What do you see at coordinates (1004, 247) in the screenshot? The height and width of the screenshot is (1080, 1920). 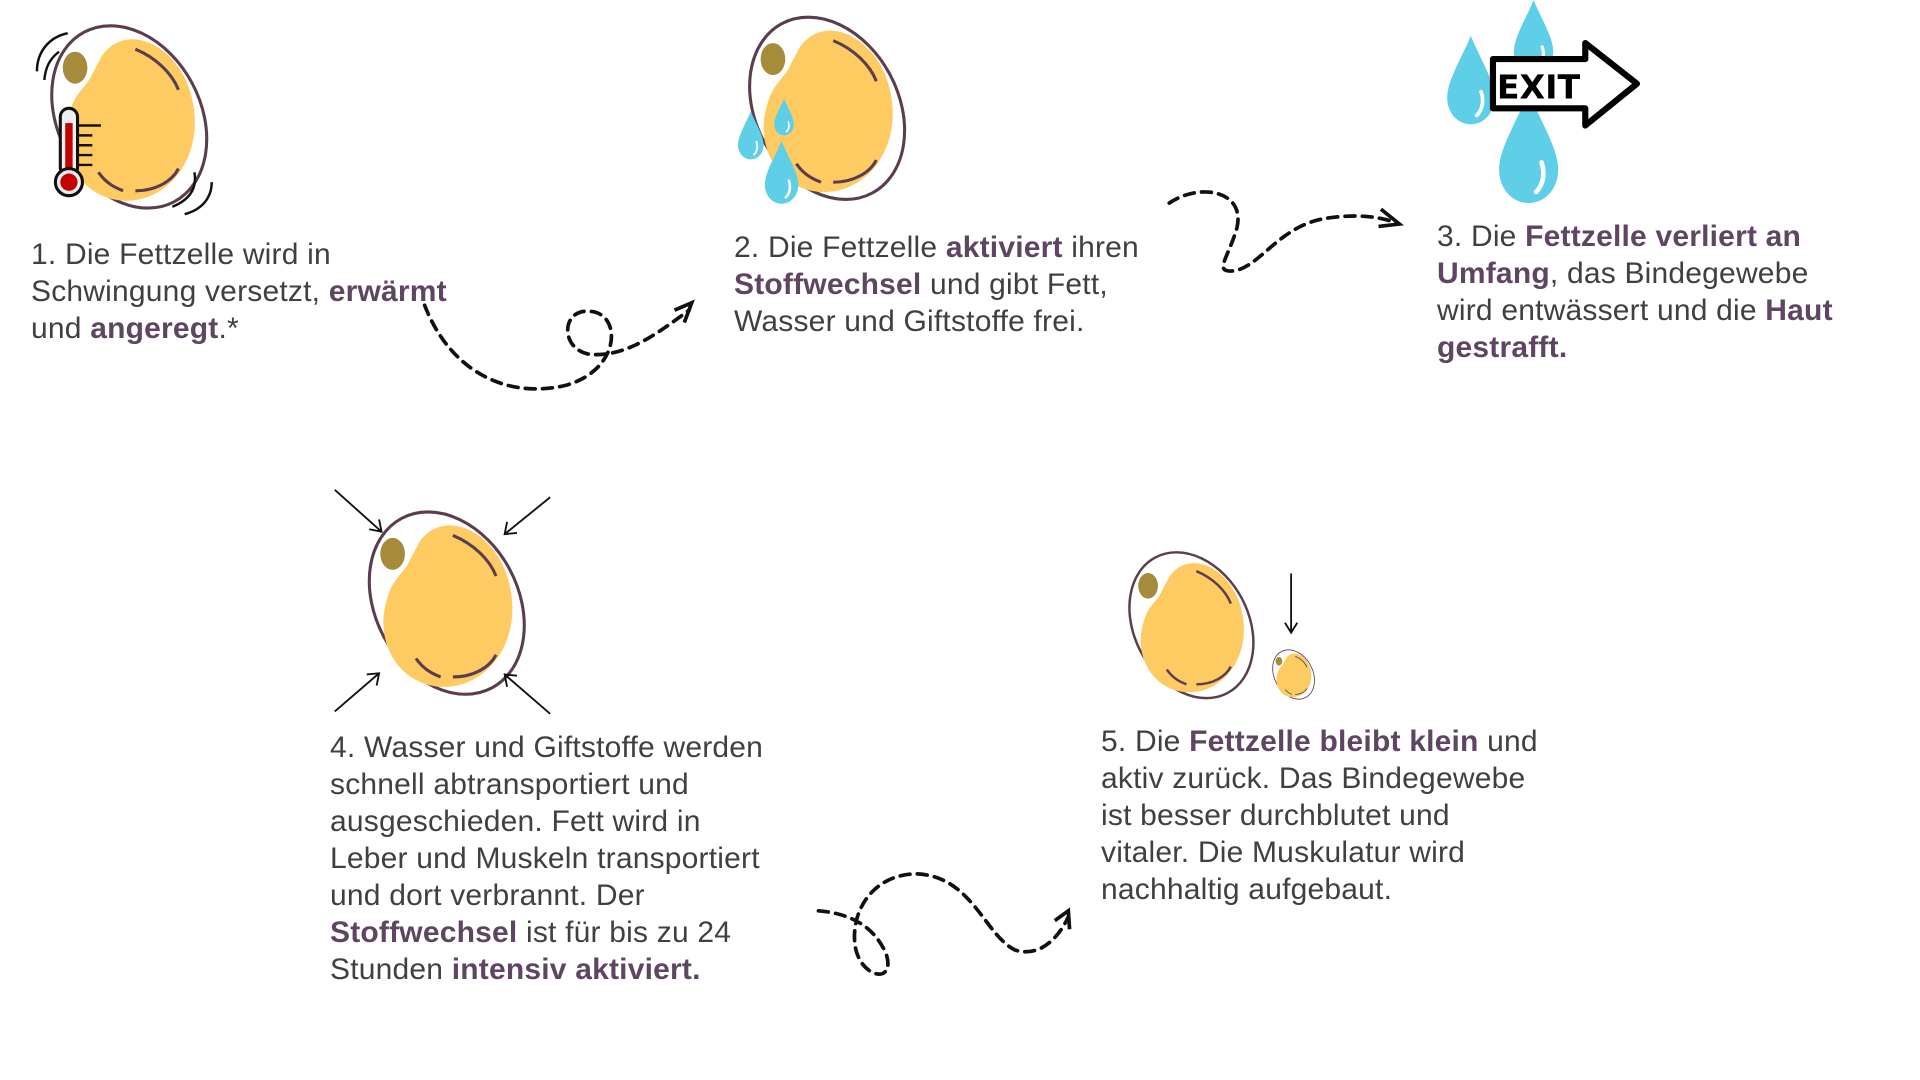 I see `highlighted-text: aktiviert` at bounding box center [1004, 247].